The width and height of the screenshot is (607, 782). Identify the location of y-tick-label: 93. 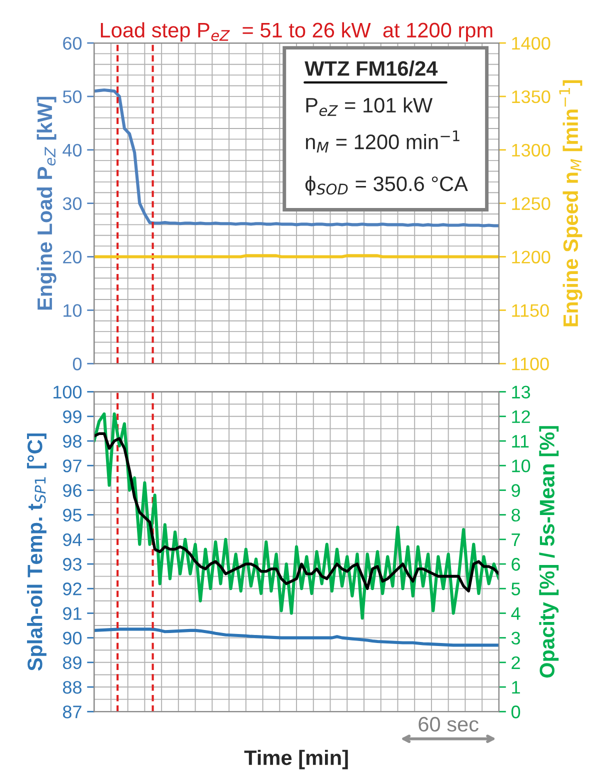
(72, 564).